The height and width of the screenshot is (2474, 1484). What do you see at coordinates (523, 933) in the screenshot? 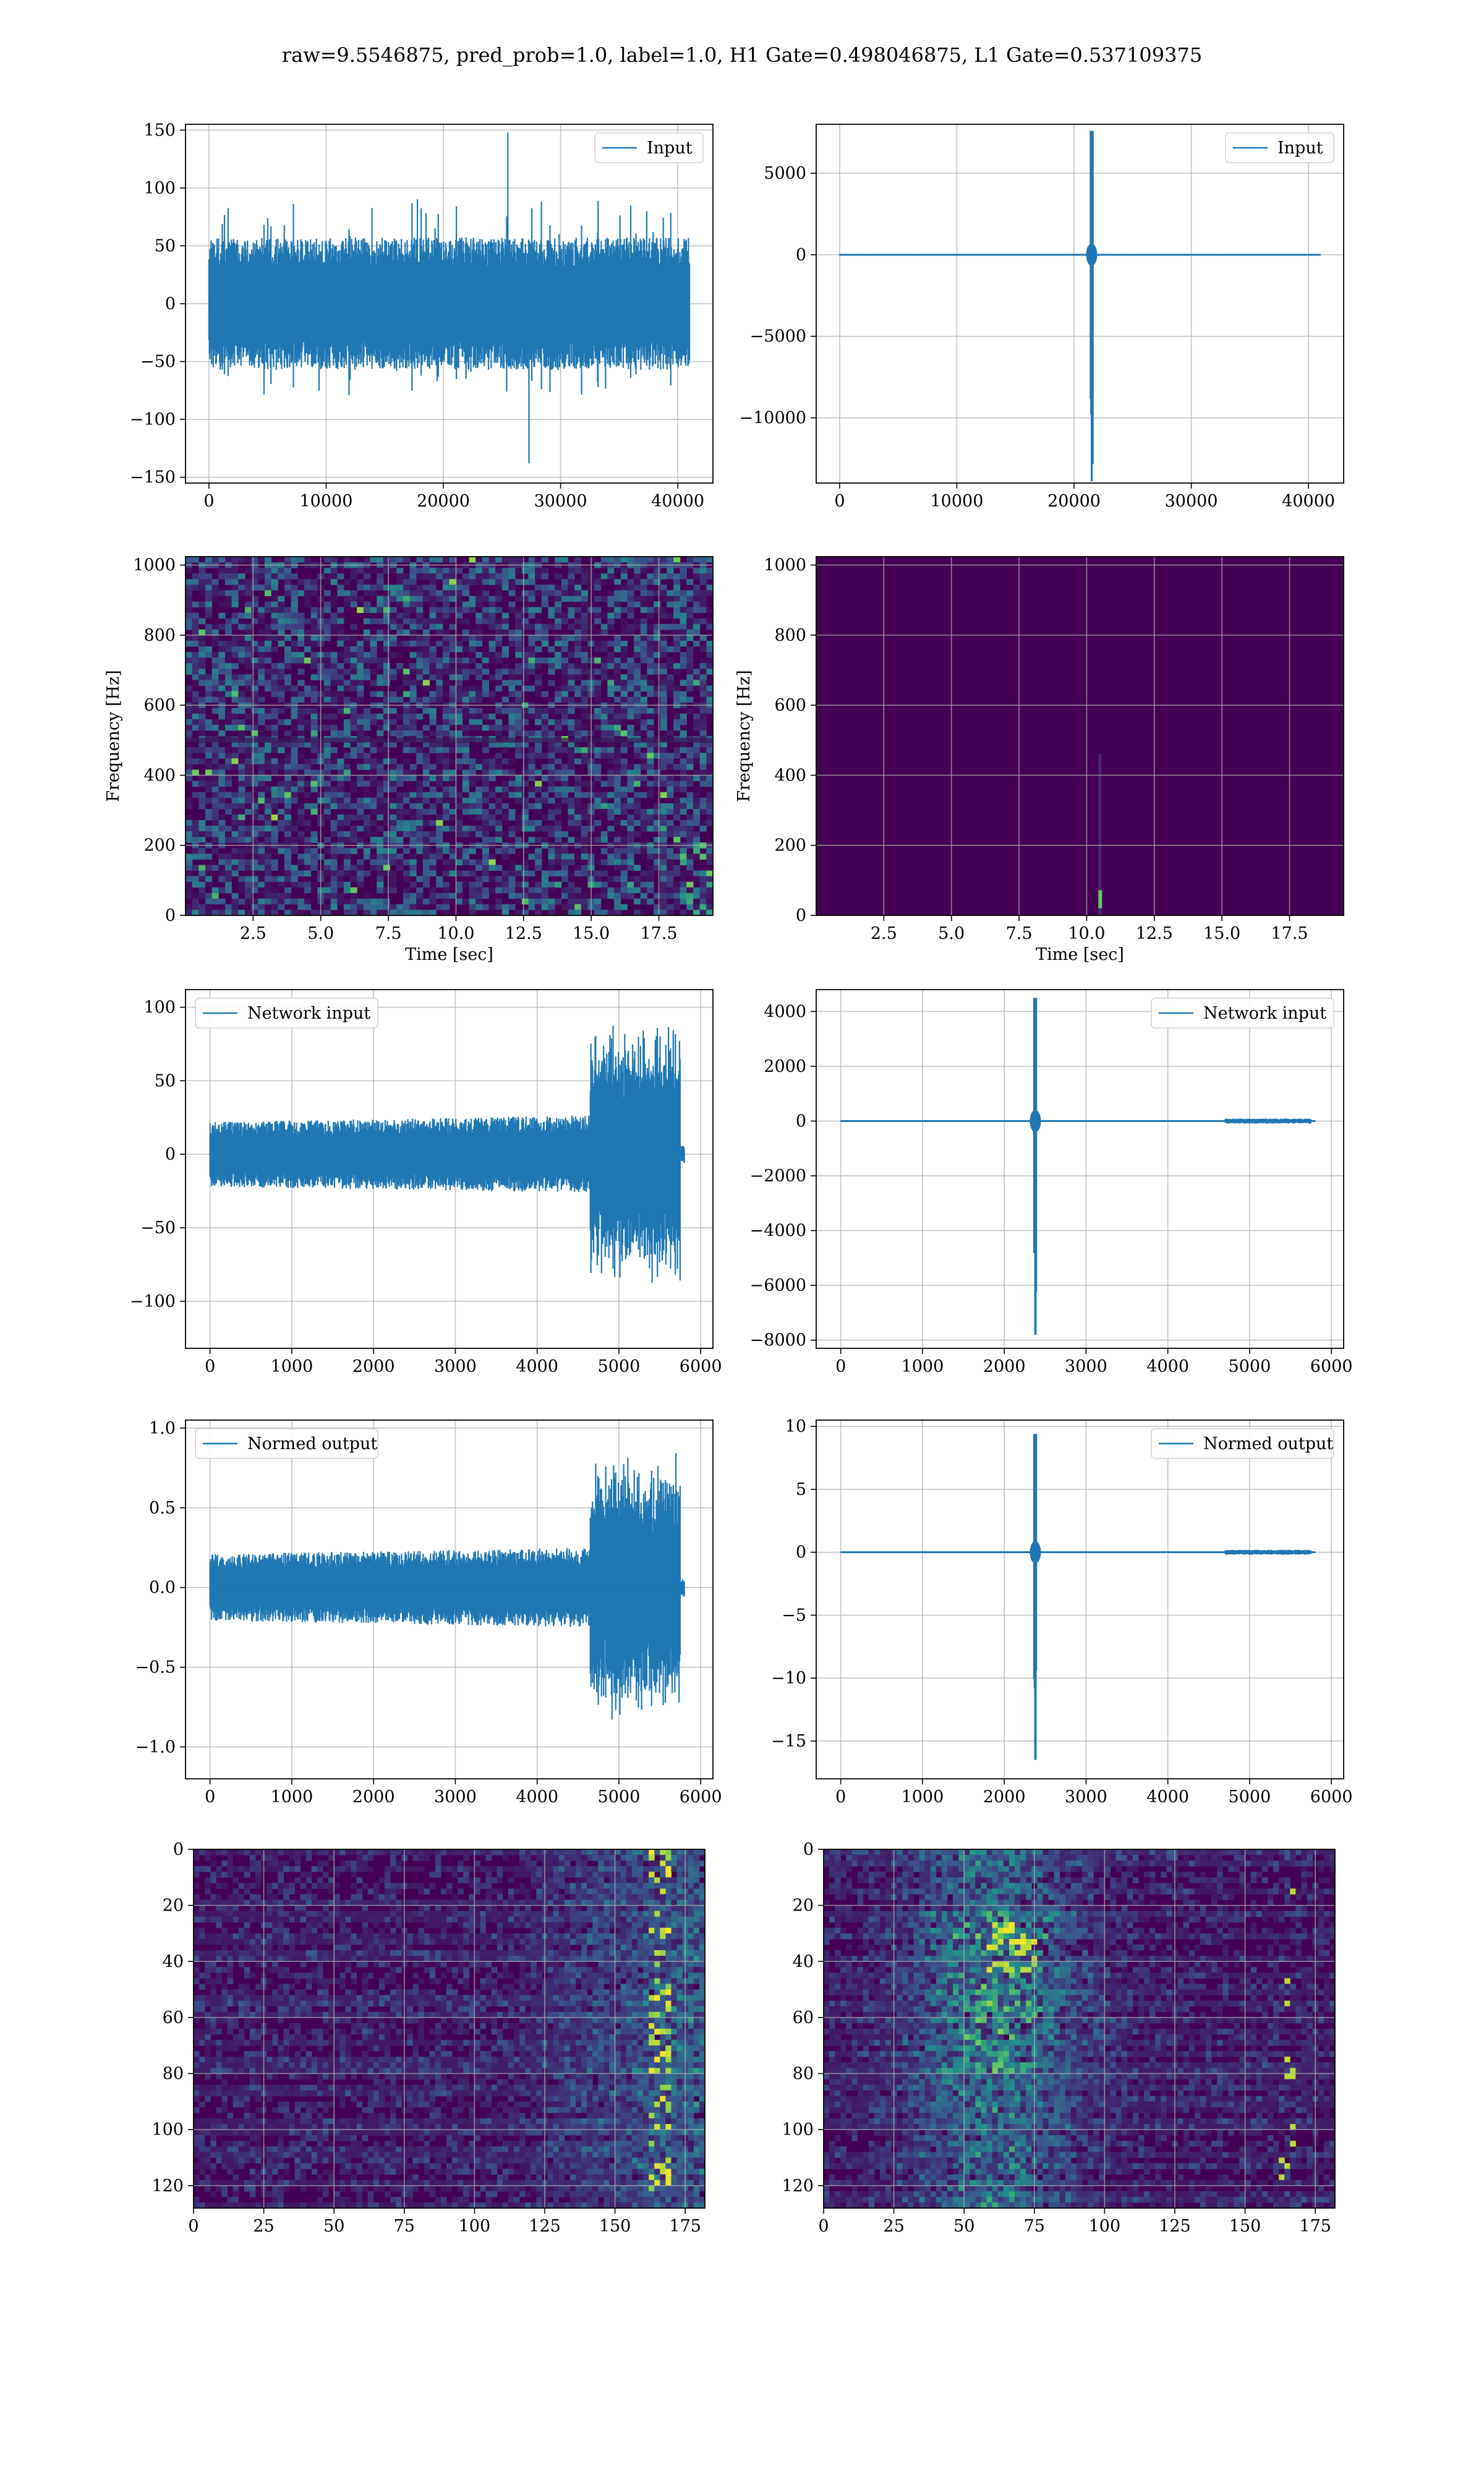
I see `x-tick-label: 12.5` at bounding box center [523, 933].